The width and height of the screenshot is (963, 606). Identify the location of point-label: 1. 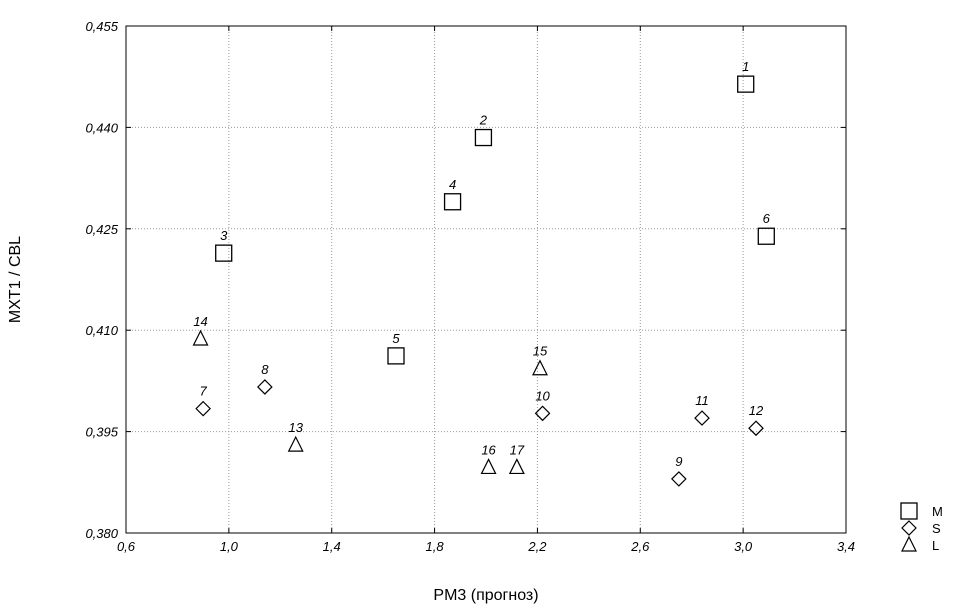
(745, 66).